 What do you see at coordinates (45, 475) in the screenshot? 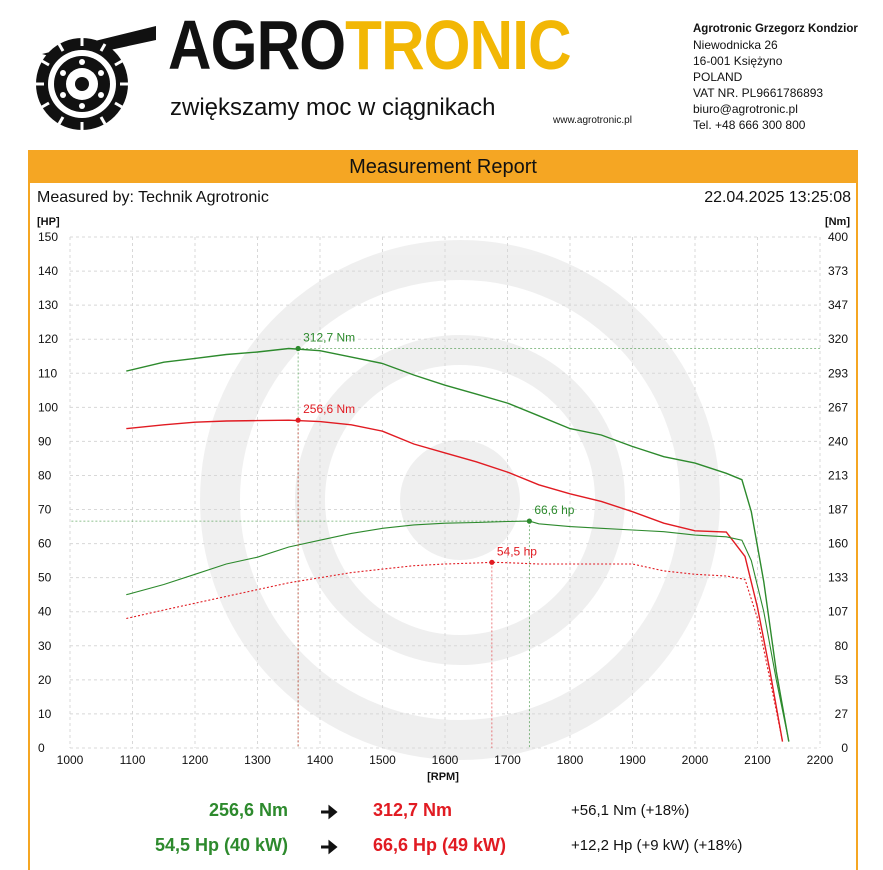
I see `y-left-tick-label: 80` at bounding box center [45, 475].